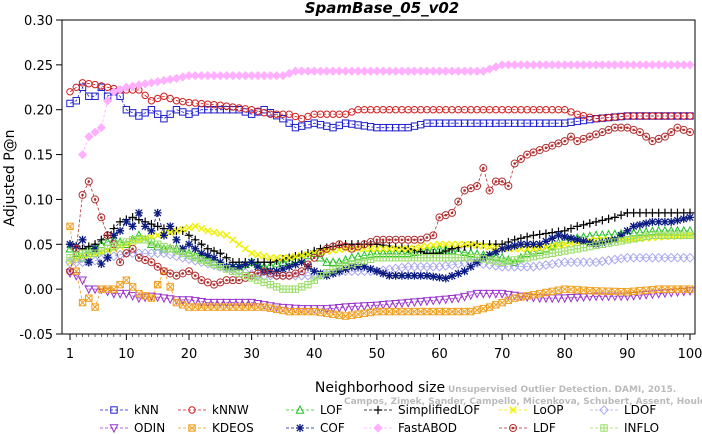 This screenshot has height=434, width=702. What do you see at coordinates (36, 335) in the screenshot?
I see `y-tick-label: -0.05` at bounding box center [36, 335].